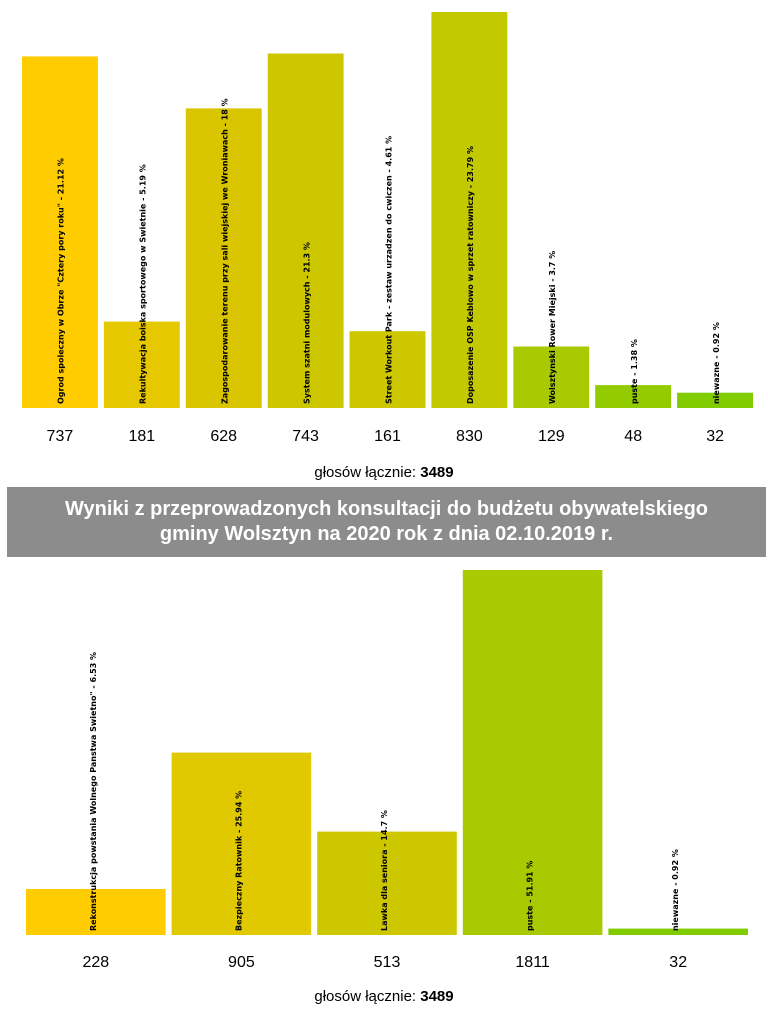  Describe the element at coordinates (530, 896) in the screenshot. I see `bar-label: puste - 51.91 %` at that location.